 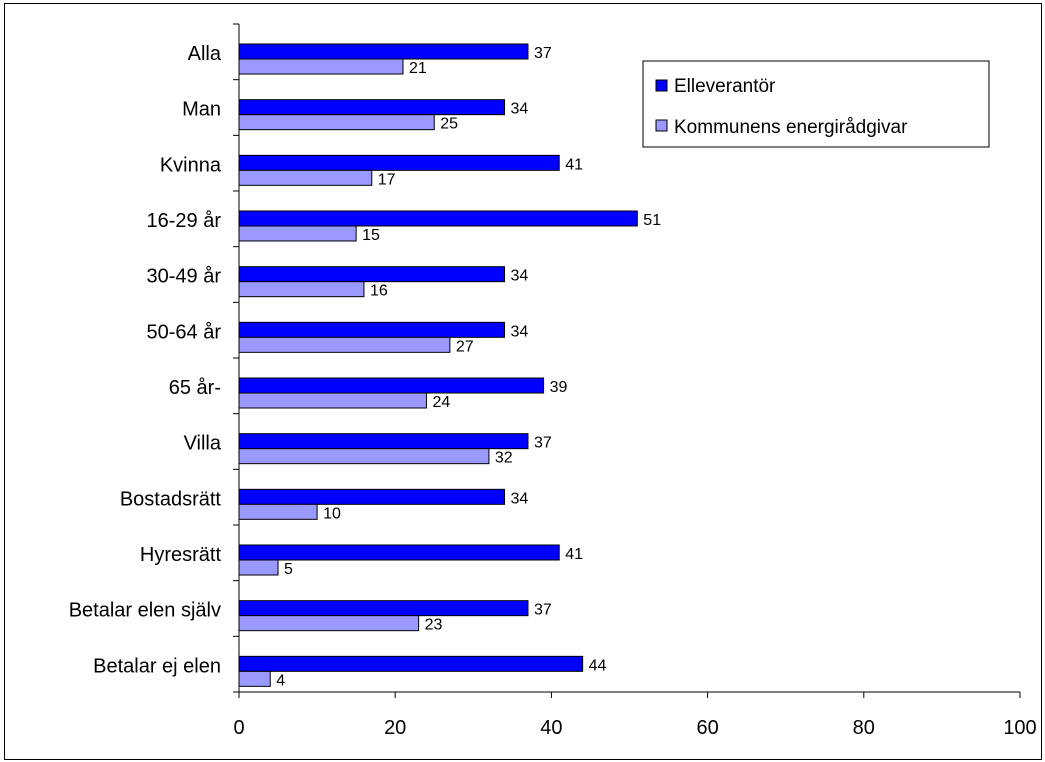 What do you see at coordinates (543, 53) in the screenshot?
I see `data-label-alla-series-1: 37` at bounding box center [543, 53].